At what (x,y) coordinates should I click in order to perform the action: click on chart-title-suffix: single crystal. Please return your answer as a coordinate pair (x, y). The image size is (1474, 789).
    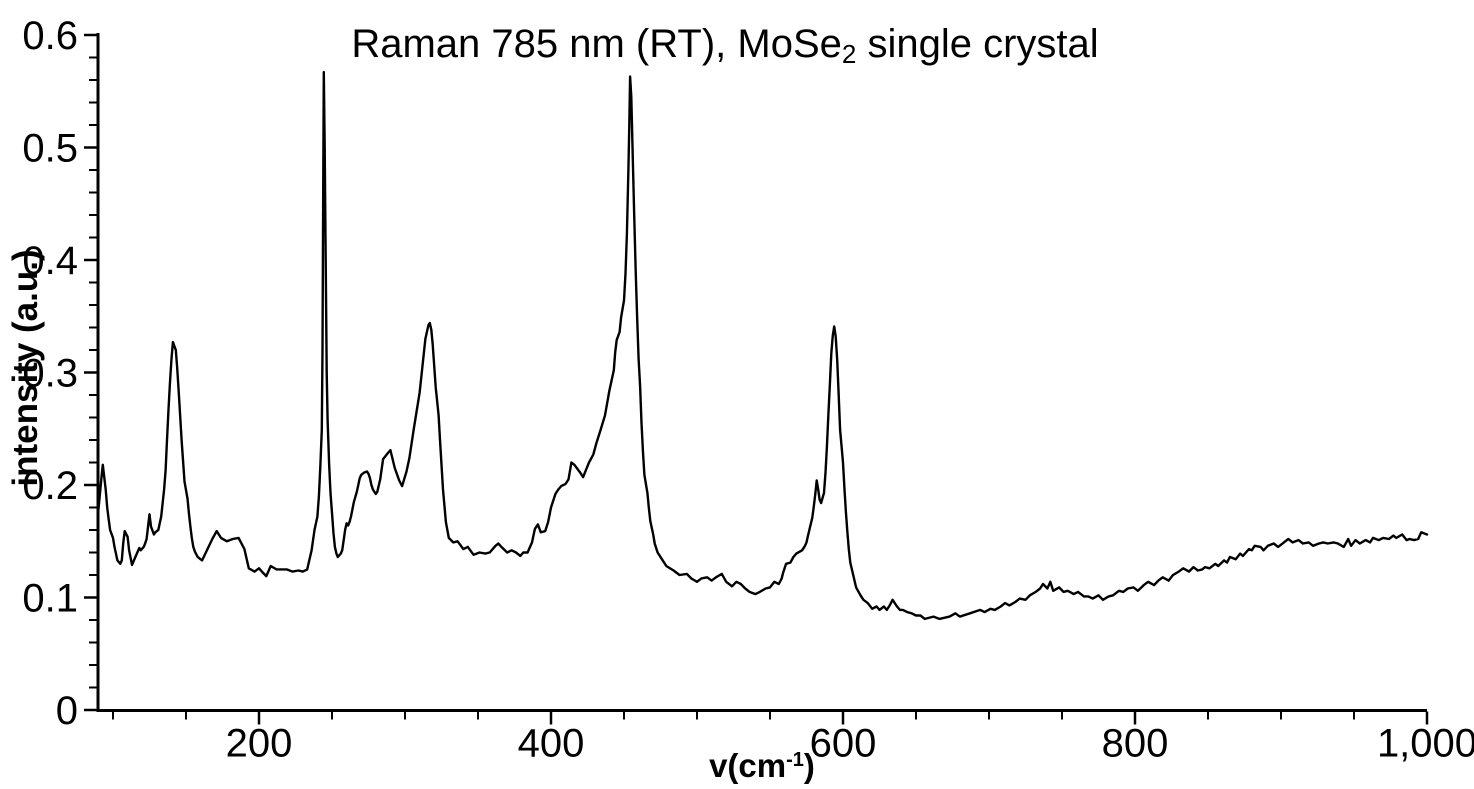
    Looking at the image, I should click on (977, 44).